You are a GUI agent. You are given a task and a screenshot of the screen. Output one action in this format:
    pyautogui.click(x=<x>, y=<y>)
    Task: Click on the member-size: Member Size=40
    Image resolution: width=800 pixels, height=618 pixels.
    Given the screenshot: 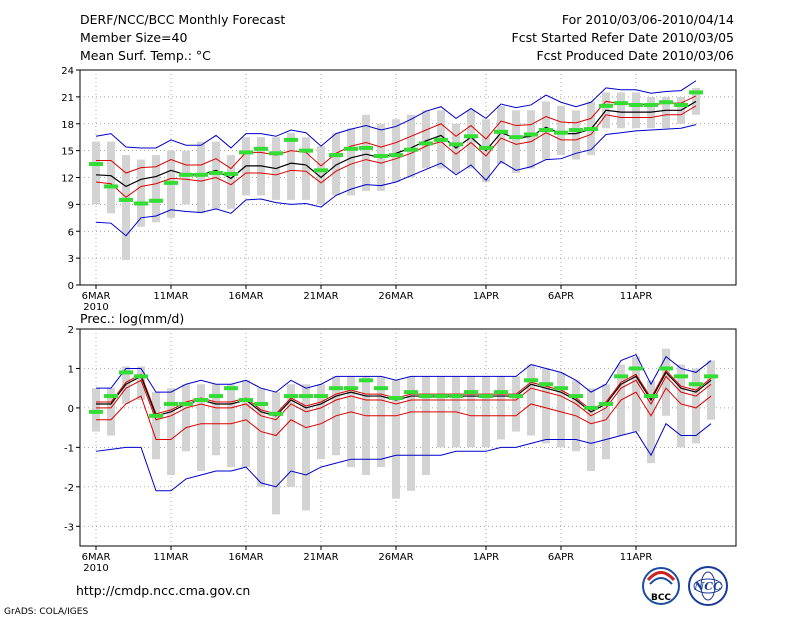 What is the action you would take?
    pyautogui.click(x=133, y=37)
    